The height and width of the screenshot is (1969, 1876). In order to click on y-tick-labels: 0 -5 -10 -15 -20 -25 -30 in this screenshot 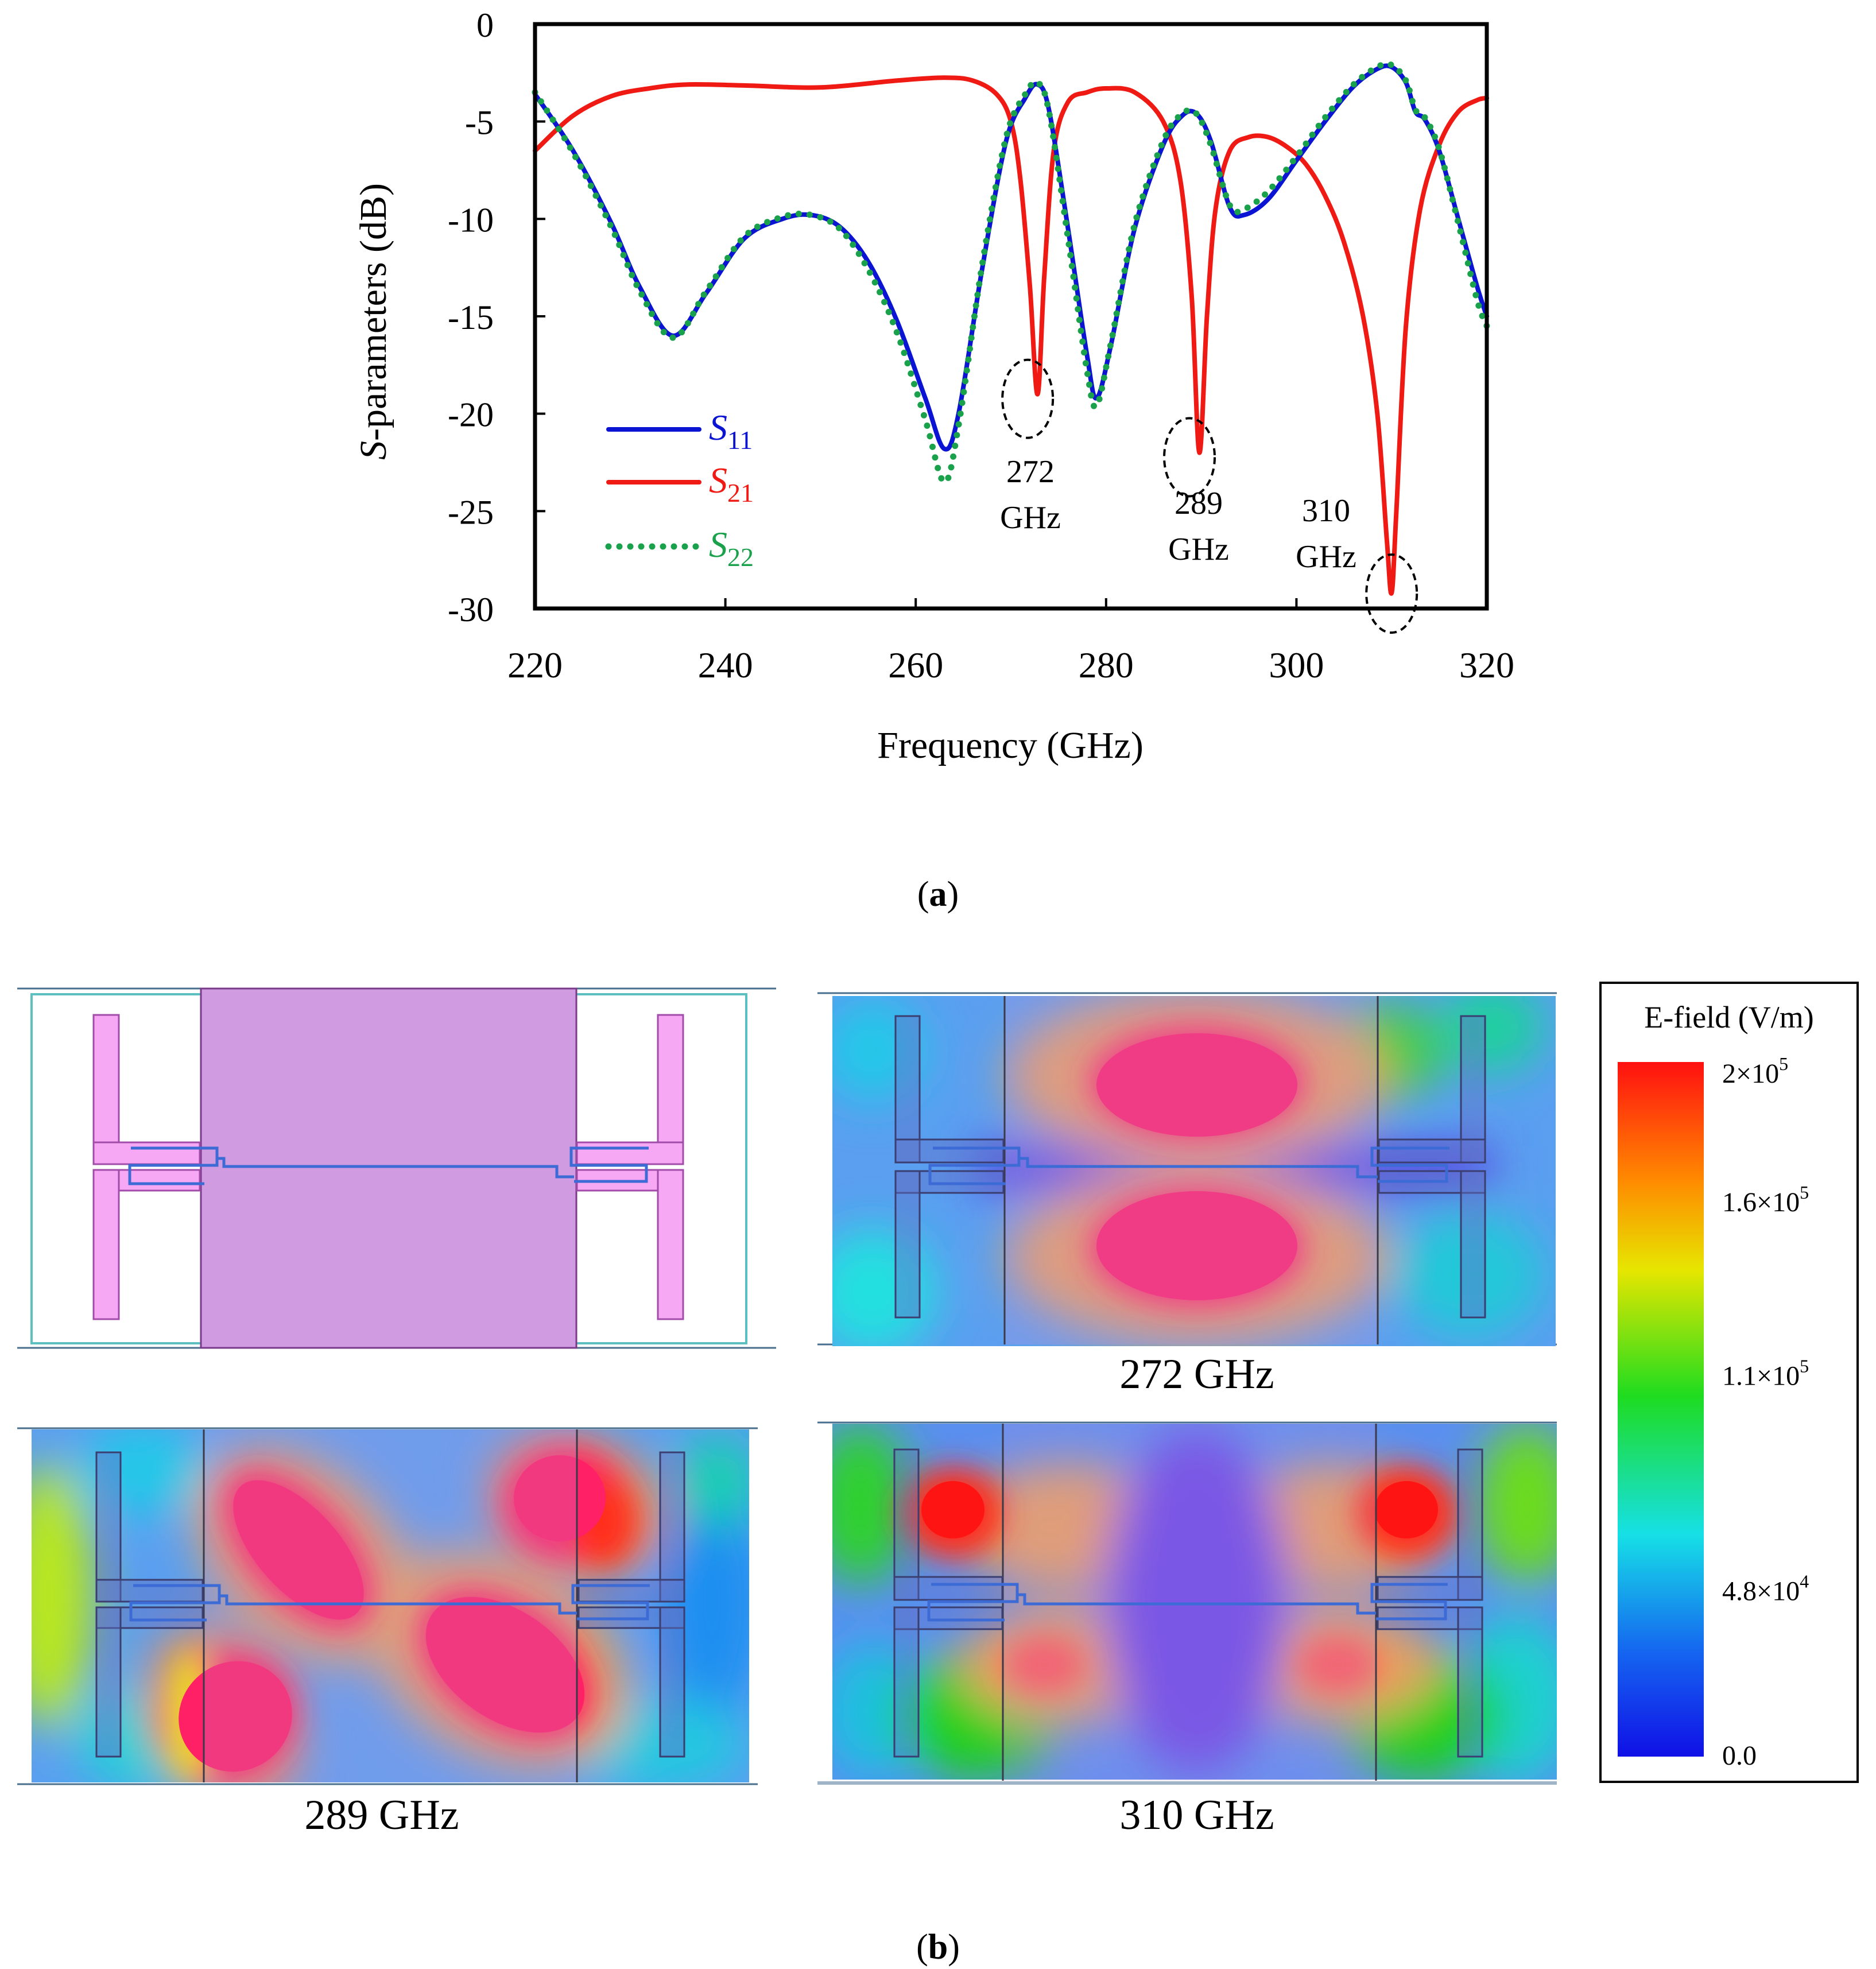, I will do `click(471, 317)`.